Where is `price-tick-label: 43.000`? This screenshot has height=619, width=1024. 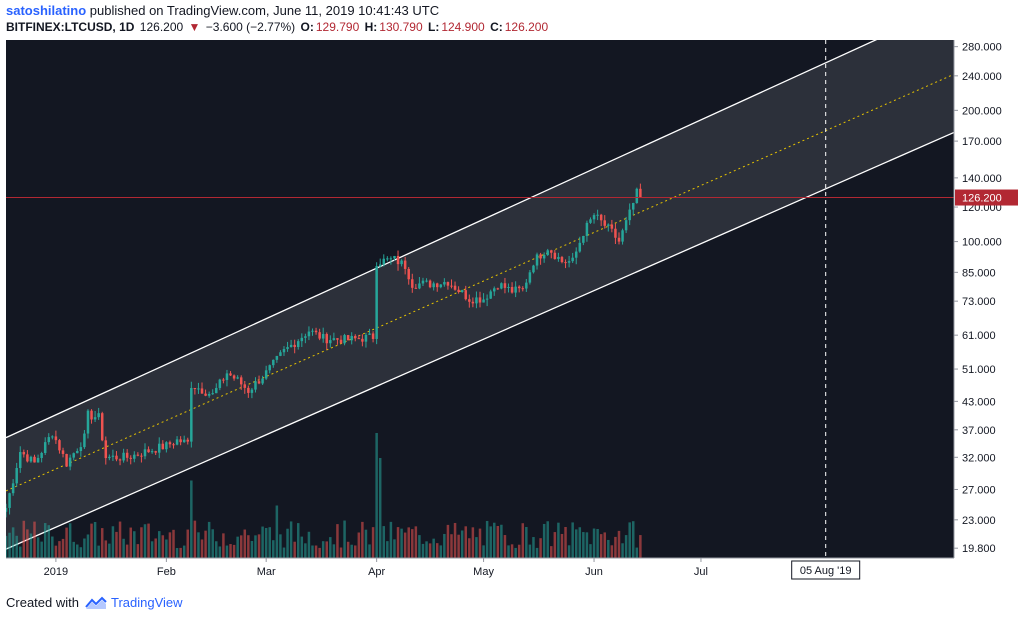 price-tick-label: 43.000 is located at coordinates (979, 402).